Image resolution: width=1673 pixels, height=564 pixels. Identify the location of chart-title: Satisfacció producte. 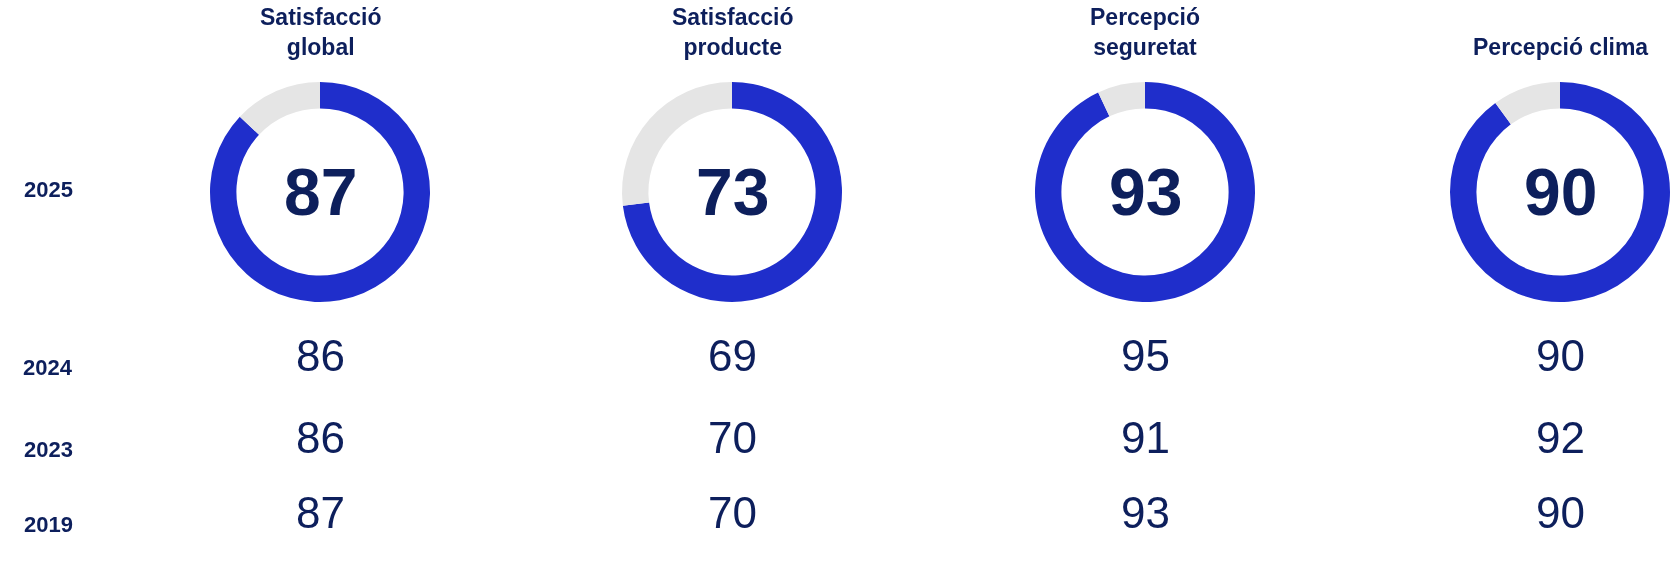
(733, 32).